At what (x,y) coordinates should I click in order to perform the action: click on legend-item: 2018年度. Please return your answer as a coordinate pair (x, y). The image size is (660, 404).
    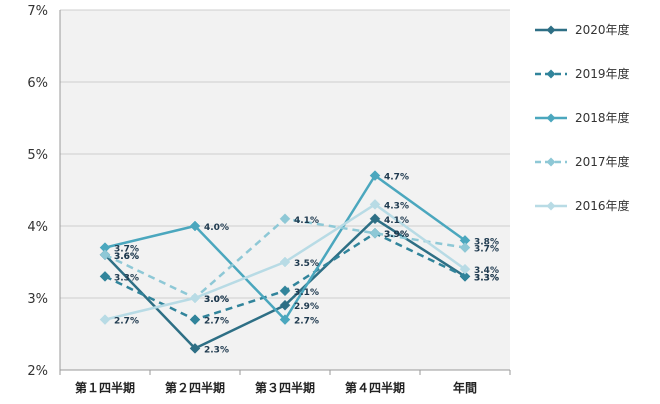
    Looking at the image, I should click on (582, 117).